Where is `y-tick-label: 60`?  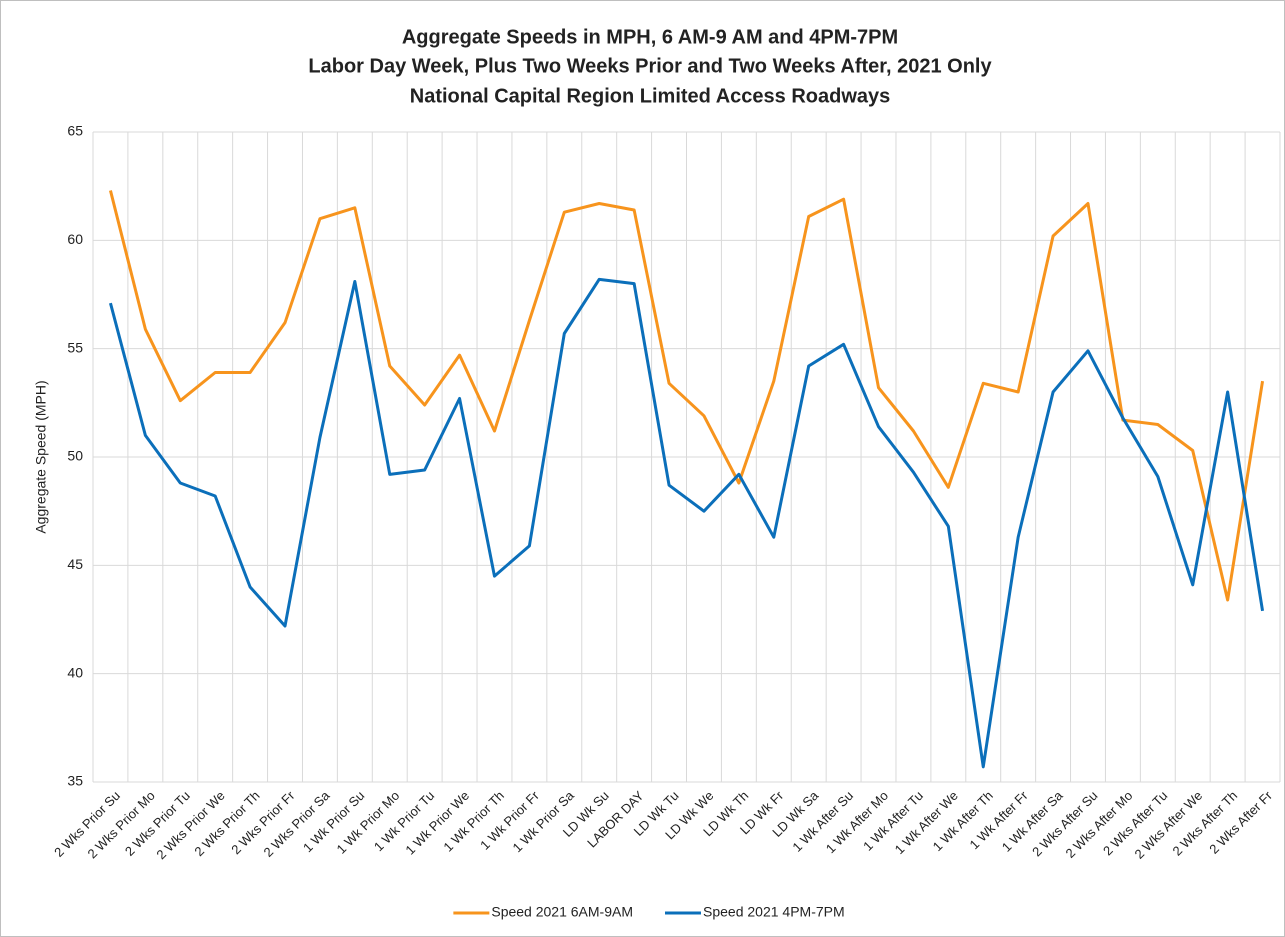
y-tick-label: 60 is located at coordinates (75, 239).